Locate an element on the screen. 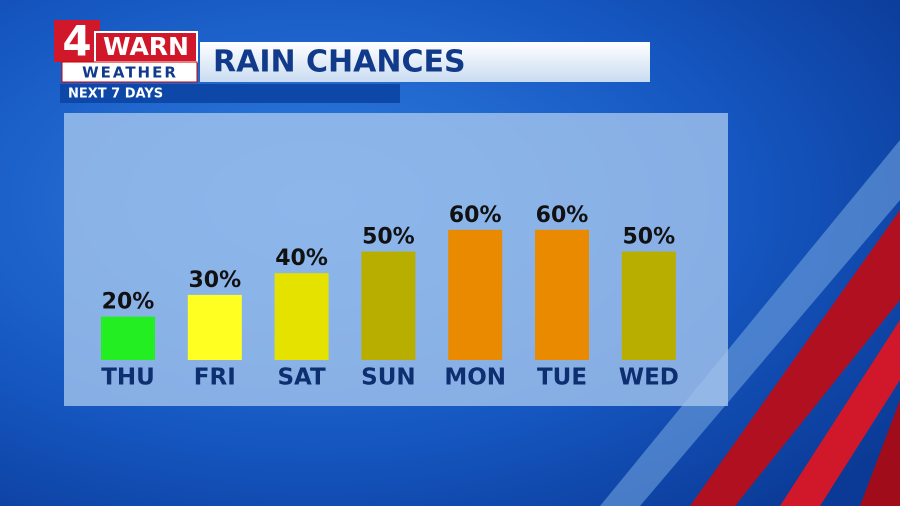 Image resolution: width=900 pixels, height=506 pixels. value-label: 40% is located at coordinates (301, 258).